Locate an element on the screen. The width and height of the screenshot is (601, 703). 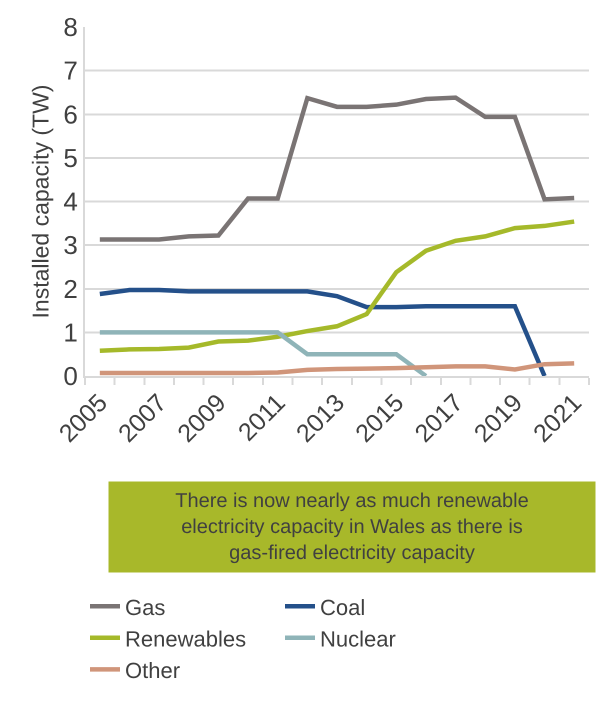
legend-label: Gas is located at coordinates (145, 607).